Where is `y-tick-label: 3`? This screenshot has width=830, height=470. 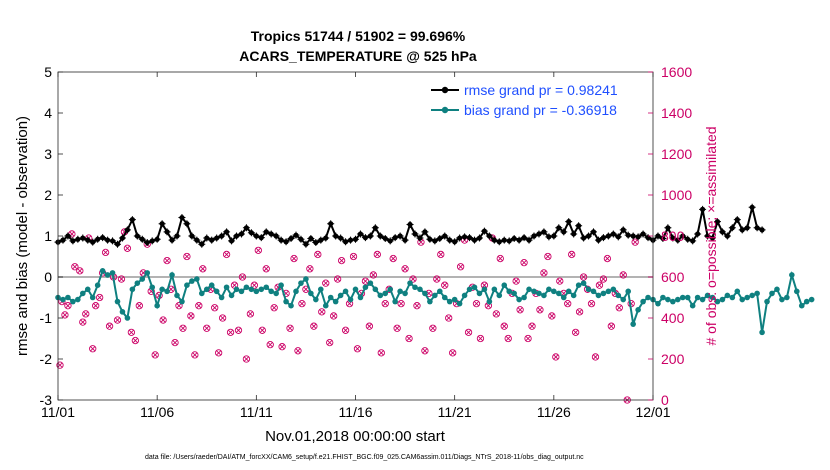 y-tick-label: 3 is located at coordinates (48, 154).